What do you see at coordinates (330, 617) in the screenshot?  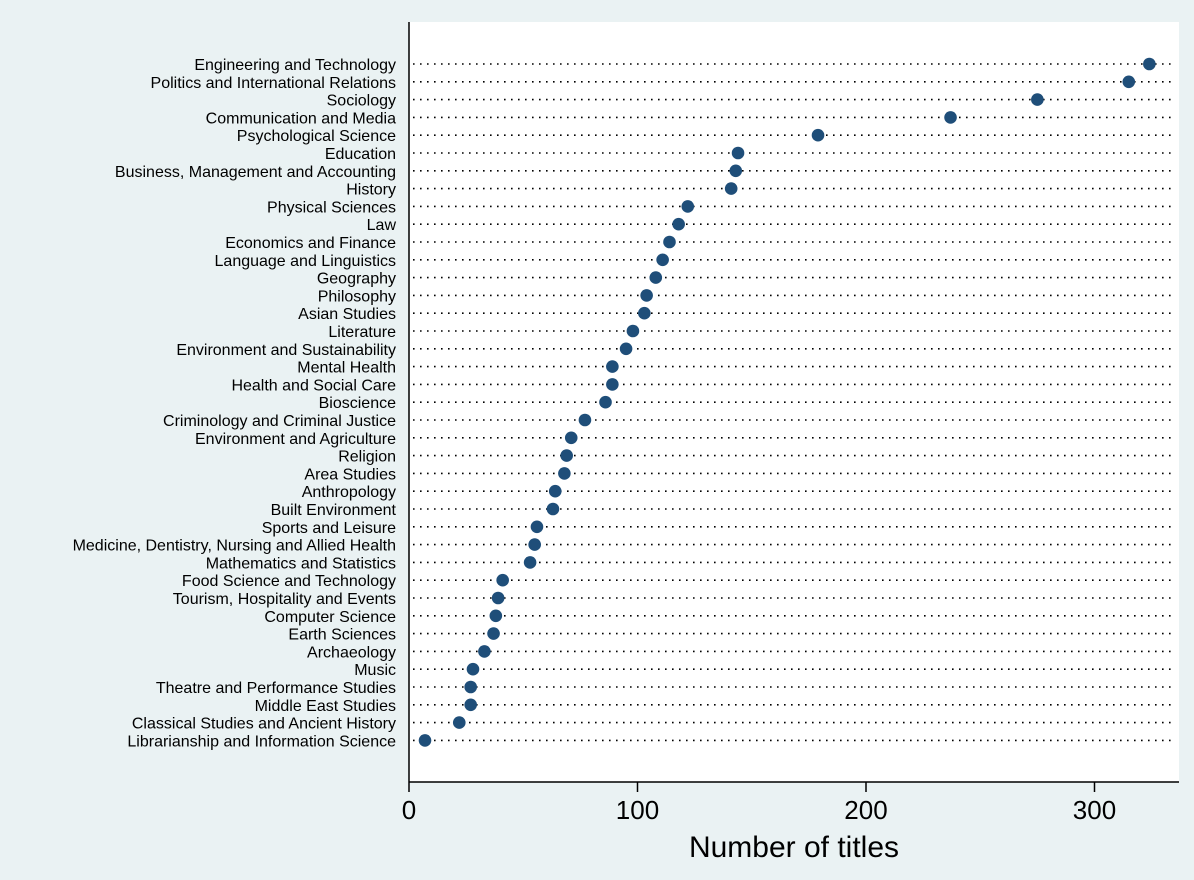 I see `category-label: Computer Science` at bounding box center [330, 617].